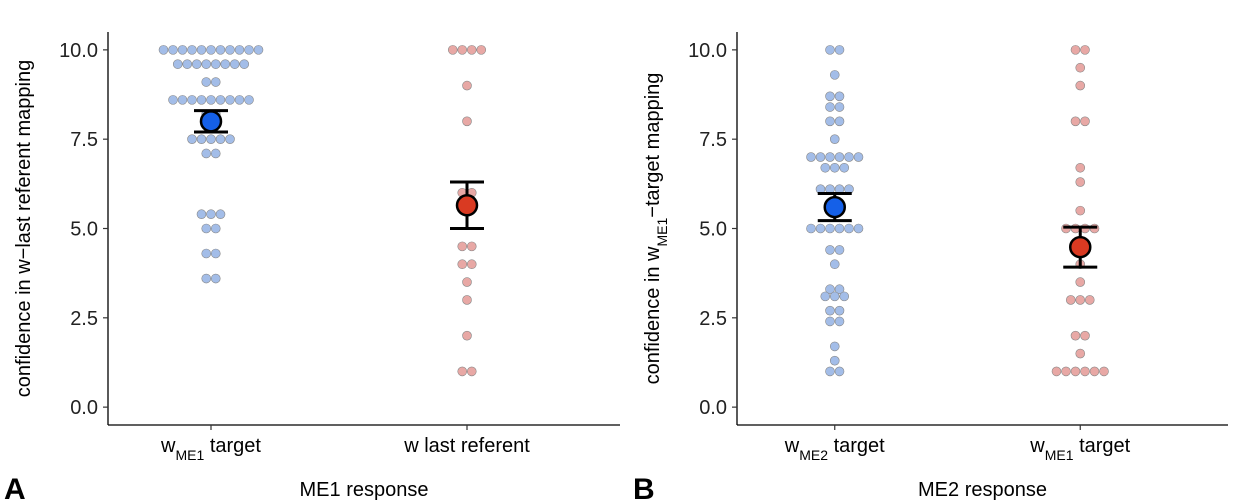  What do you see at coordinates (713, 230) in the screenshot?
I see `y-tick-label: 5.0` at bounding box center [713, 230].